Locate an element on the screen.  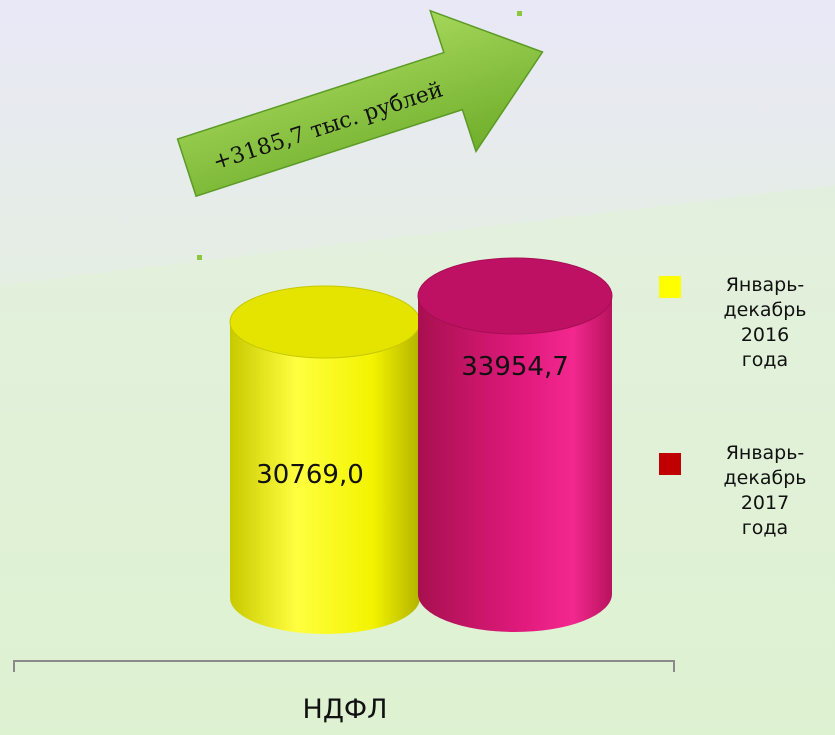
legend-label-2017: Январь- декабрь 2017 года is located at coordinates (765, 490).